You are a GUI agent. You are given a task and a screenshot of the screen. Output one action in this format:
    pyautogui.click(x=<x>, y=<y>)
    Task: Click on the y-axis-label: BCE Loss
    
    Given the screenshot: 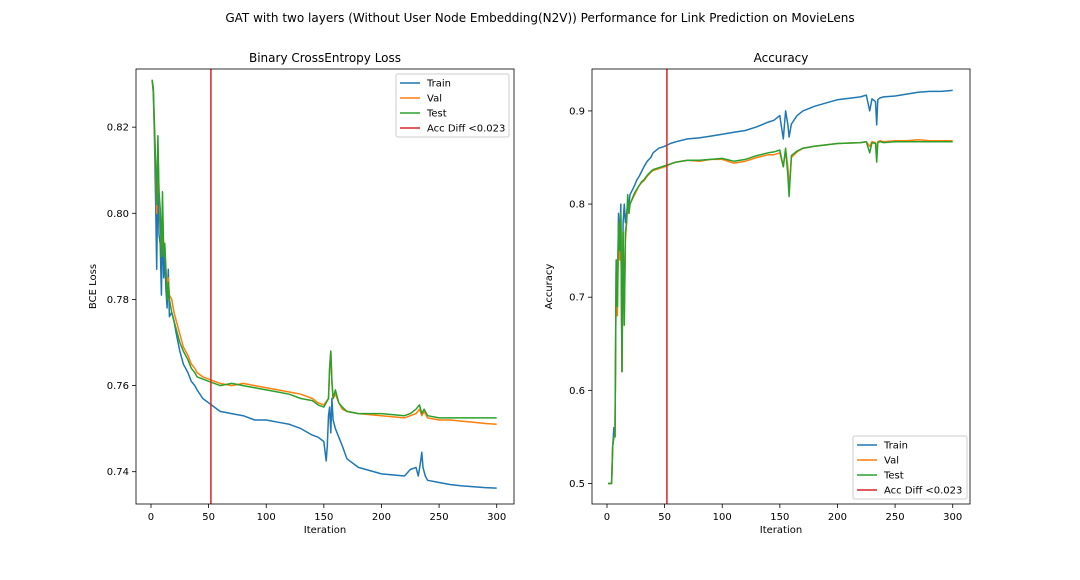 What is the action you would take?
    pyautogui.click(x=93, y=286)
    